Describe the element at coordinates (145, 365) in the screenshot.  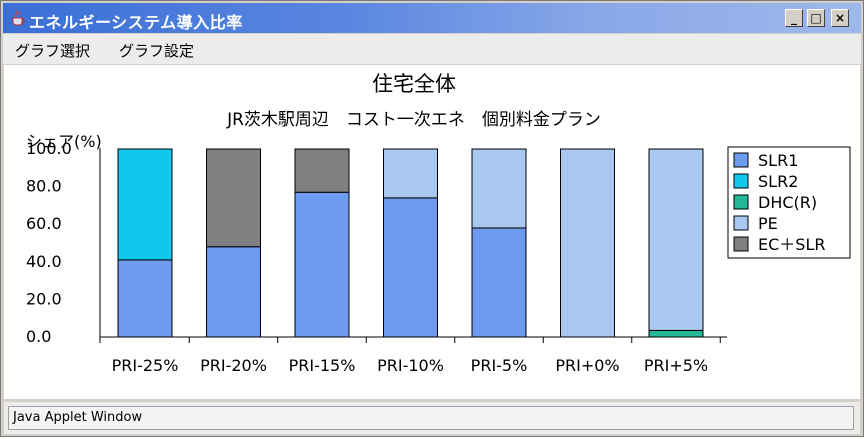
I see `x-tick-label: PRI-25%` at that location.